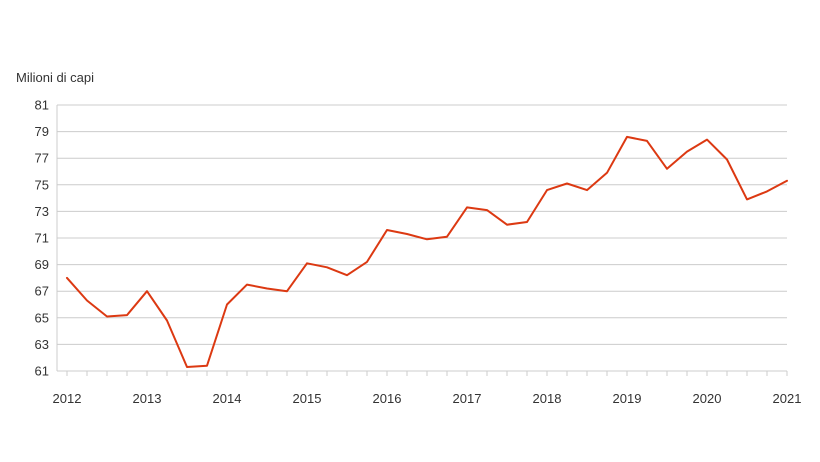  What do you see at coordinates (42, 344) in the screenshot?
I see `y-tick-label: 63` at bounding box center [42, 344].